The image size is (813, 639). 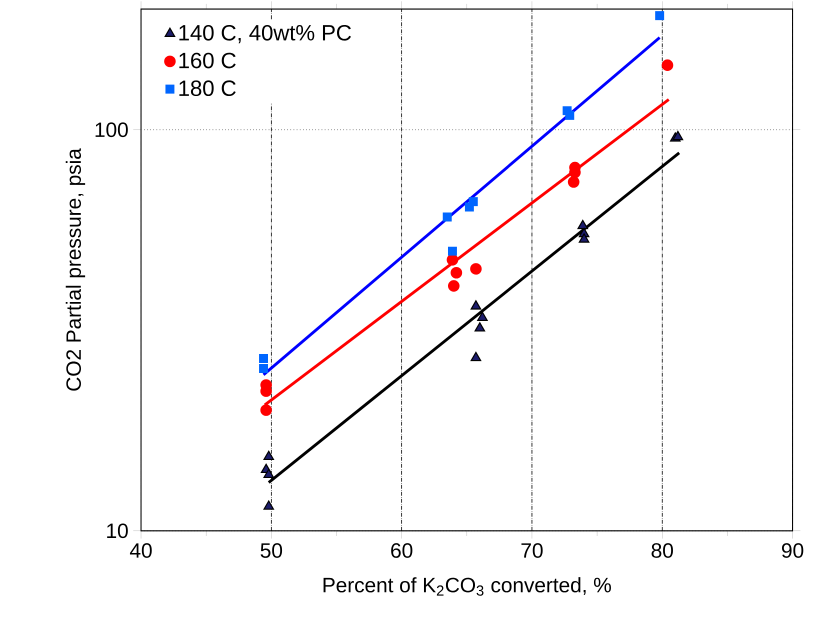 What do you see at coordinates (207, 88) in the screenshot?
I see `legend-label: 180 C` at bounding box center [207, 88].